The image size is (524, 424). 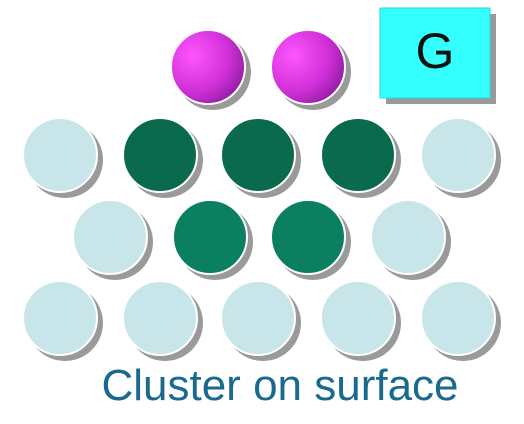 What do you see at coordinates (279, 385) in the screenshot?
I see `caption: Cluster on surface` at bounding box center [279, 385].